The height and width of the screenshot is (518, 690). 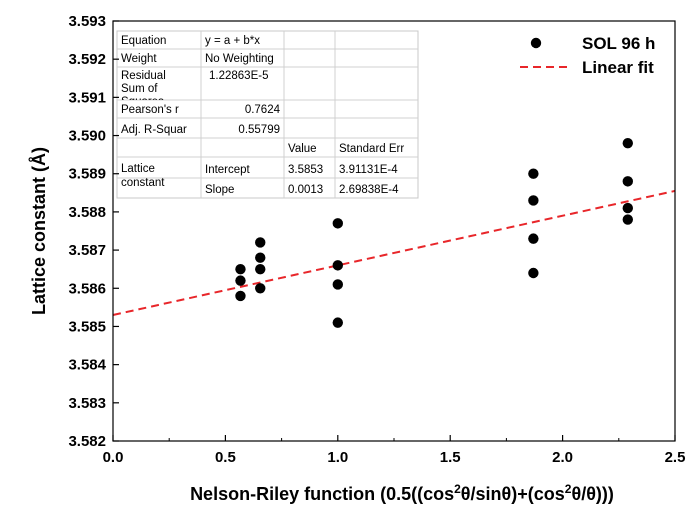 I want to click on fit-table-cell-text: 0.0013, so click(x=305, y=190).